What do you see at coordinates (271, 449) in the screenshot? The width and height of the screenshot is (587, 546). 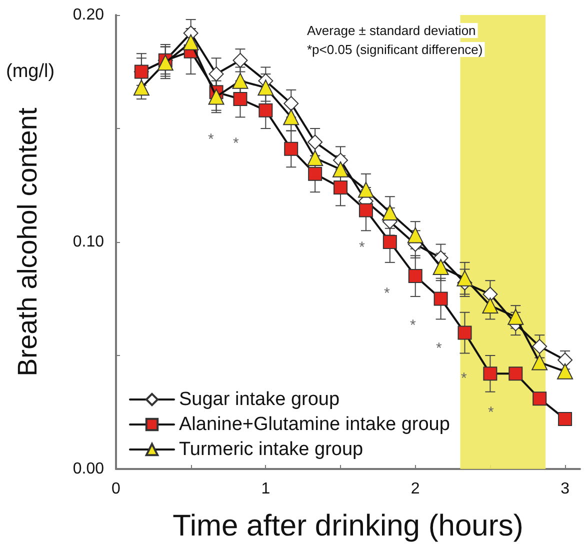 I see `legend-label: Turmeric intake group` at bounding box center [271, 449].